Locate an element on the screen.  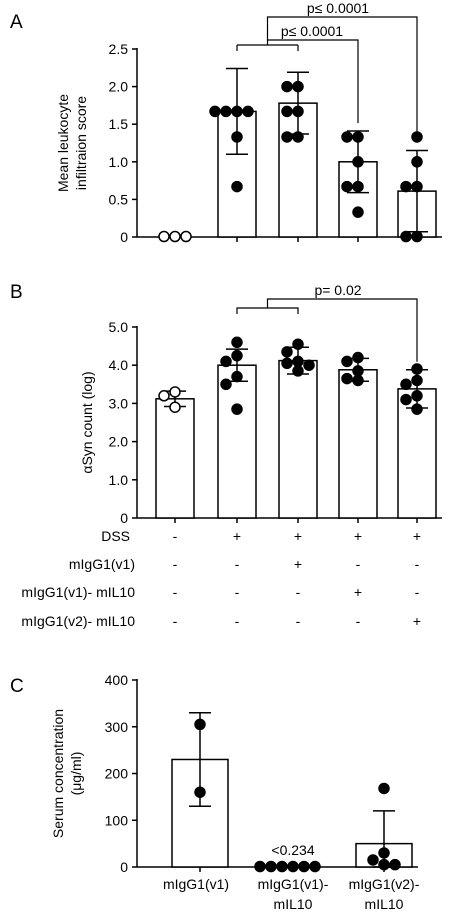
x-tick-label: mIgG1(v1)- is located at coordinates (293, 884).